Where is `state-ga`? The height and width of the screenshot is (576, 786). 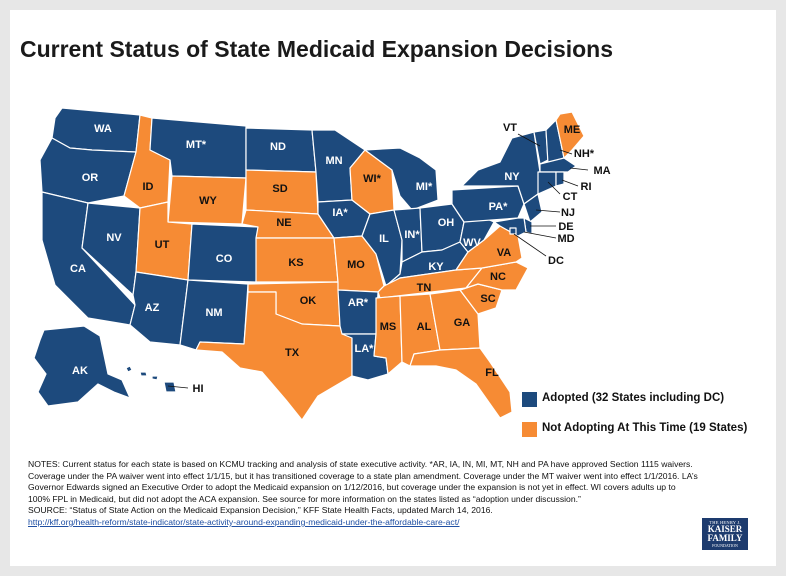
state-ga is located at coordinates (455, 320).